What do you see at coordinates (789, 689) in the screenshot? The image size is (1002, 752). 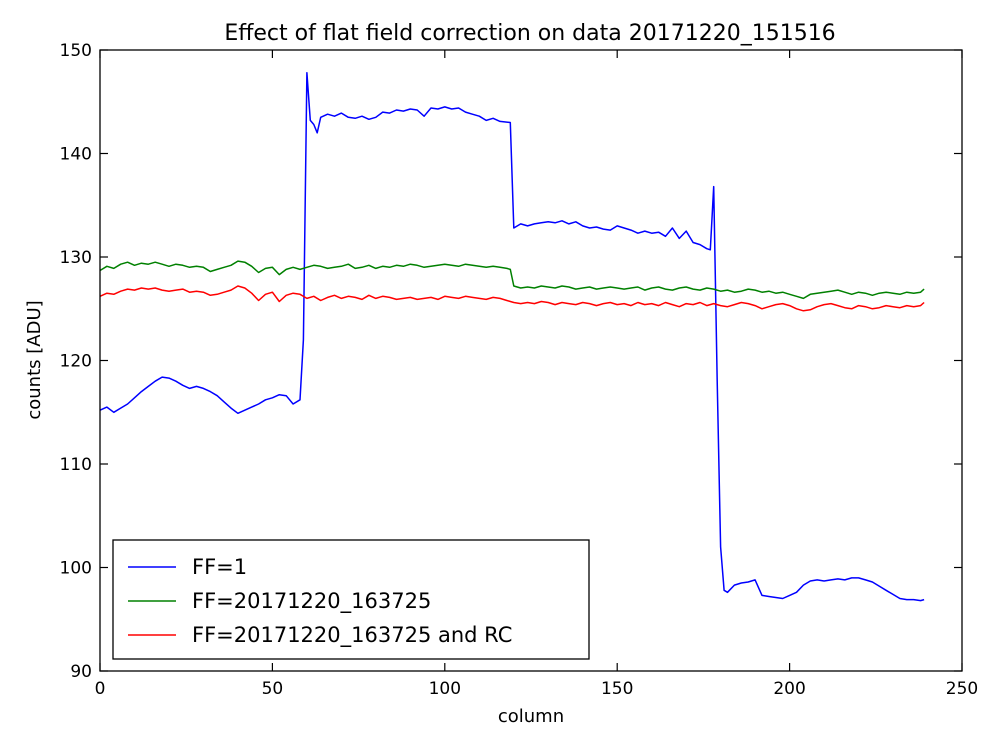 I see `x-tick-label: 200` at bounding box center [789, 689].